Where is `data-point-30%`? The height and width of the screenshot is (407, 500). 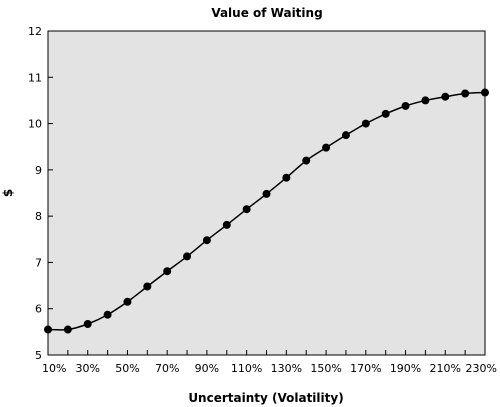 data-point-30% is located at coordinates (87, 323).